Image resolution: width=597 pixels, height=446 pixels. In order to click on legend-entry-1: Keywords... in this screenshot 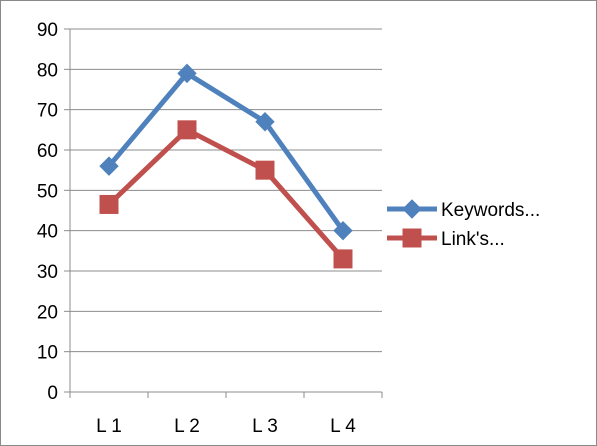, I will do `click(463, 210)`.